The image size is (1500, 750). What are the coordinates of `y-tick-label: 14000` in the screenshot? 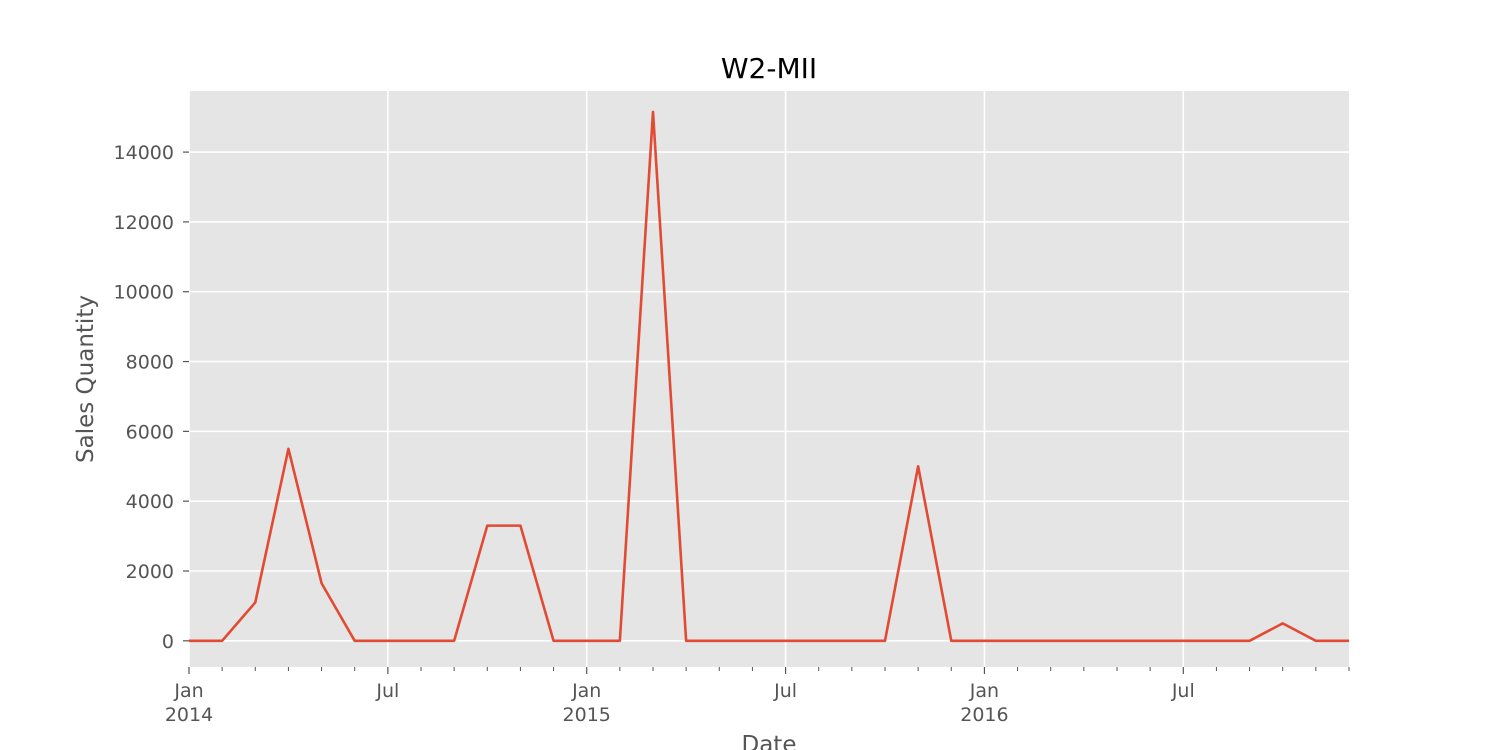 It's located at (144, 153).